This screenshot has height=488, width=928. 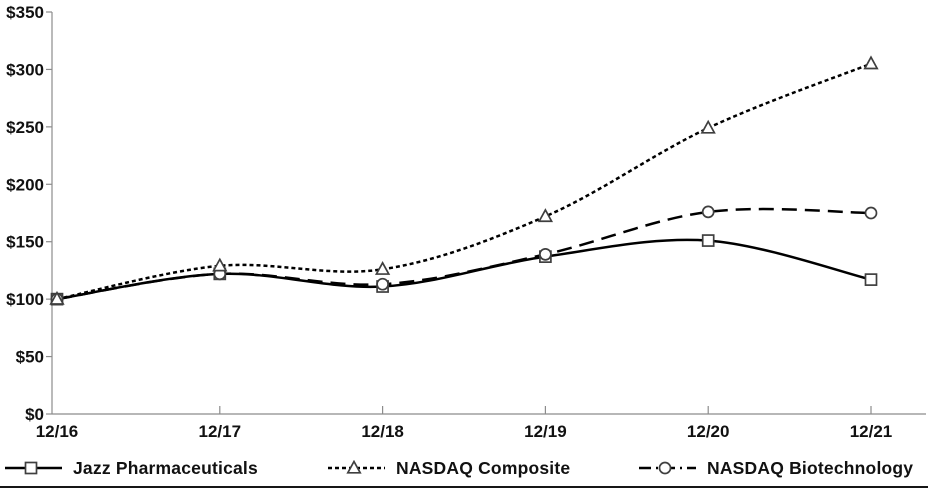 What do you see at coordinates (810, 467) in the screenshot?
I see `legend-label: NASDAQ Biotechnology` at bounding box center [810, 467].